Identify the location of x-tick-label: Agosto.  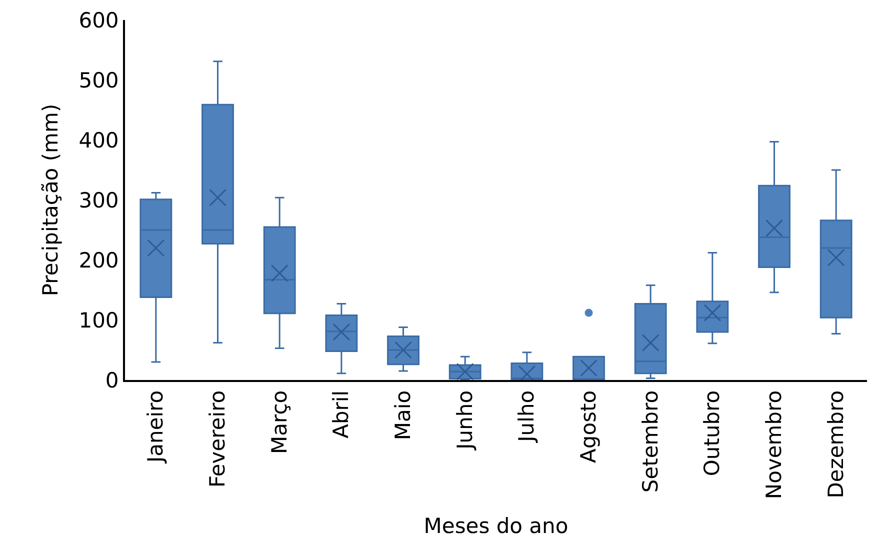
(588, 426).